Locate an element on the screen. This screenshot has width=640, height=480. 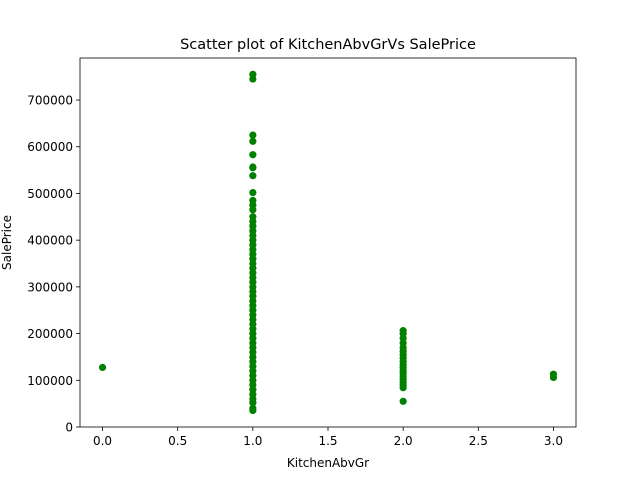
y-tick-label: 400000 is located at coordinates (50, 241).